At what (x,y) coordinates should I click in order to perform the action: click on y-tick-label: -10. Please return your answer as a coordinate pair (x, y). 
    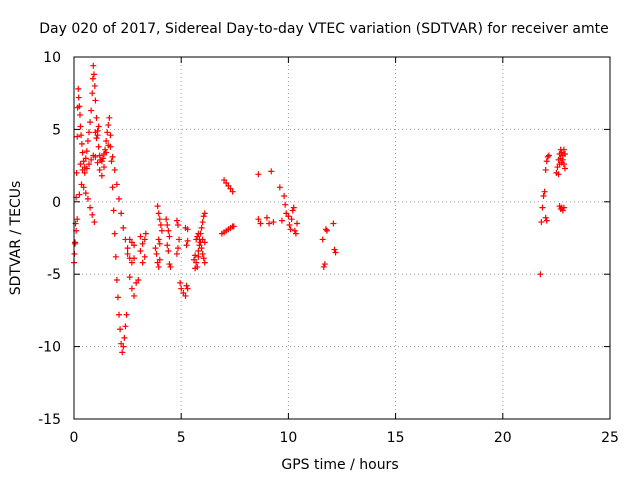
    Looking at the image, I should click on (49, 348).